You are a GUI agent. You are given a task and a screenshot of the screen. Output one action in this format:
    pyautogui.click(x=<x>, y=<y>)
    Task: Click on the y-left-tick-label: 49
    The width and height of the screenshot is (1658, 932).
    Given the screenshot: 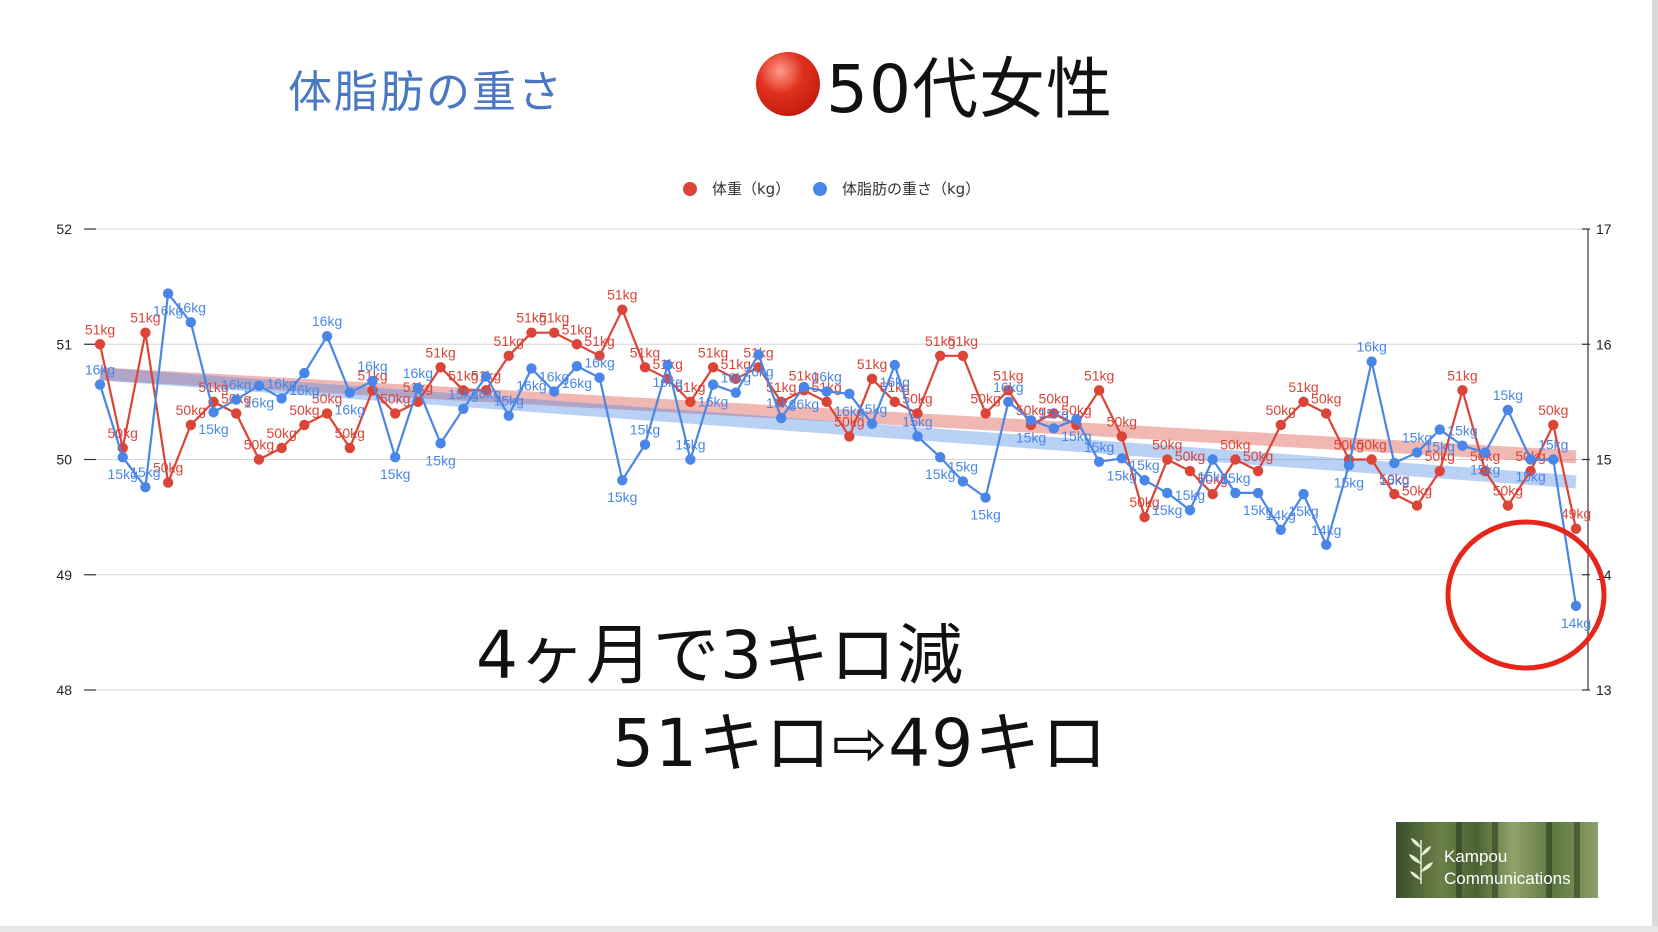 What is the action you would take?
    pyautogui.click(x=64, y=575)
    